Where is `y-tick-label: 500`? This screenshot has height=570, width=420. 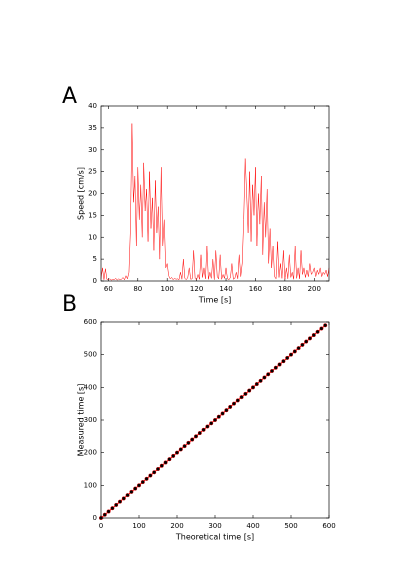
y-tick-label: 500 is located at coordinates (90, 355).